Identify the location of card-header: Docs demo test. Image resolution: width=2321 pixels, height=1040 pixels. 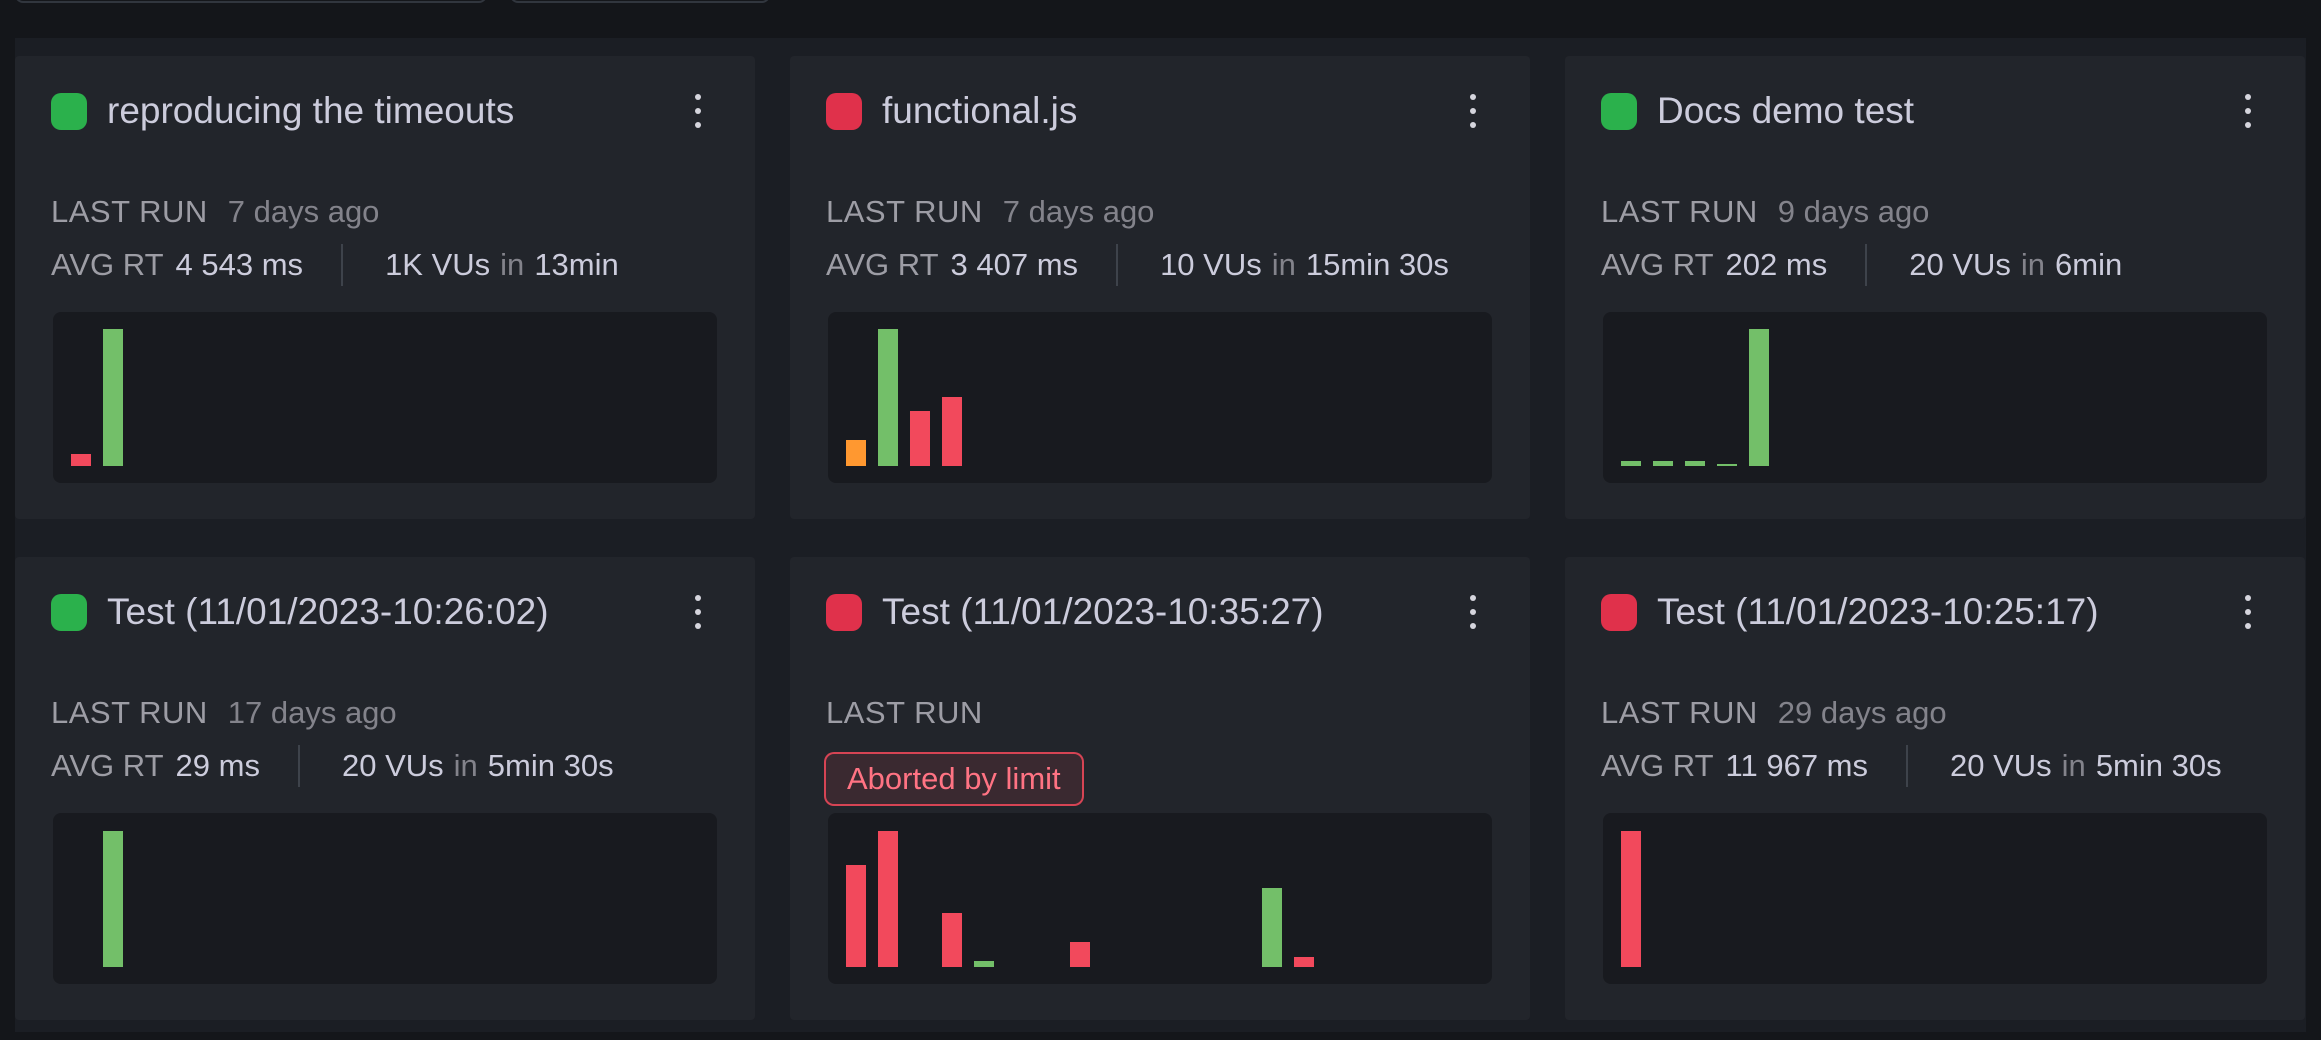
(1935, 111).